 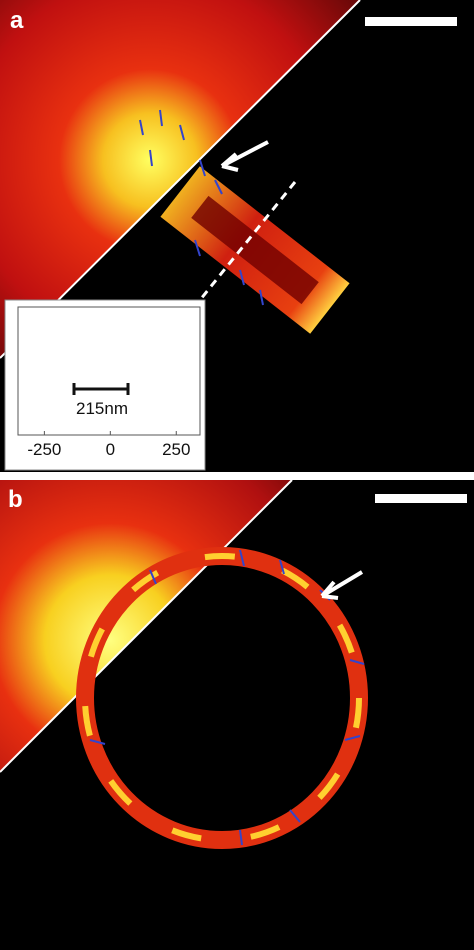 What do you see at coordinates (102, 408) in the screenshot?
I see `annotation: 215nm` at bounding box center [102, 408].